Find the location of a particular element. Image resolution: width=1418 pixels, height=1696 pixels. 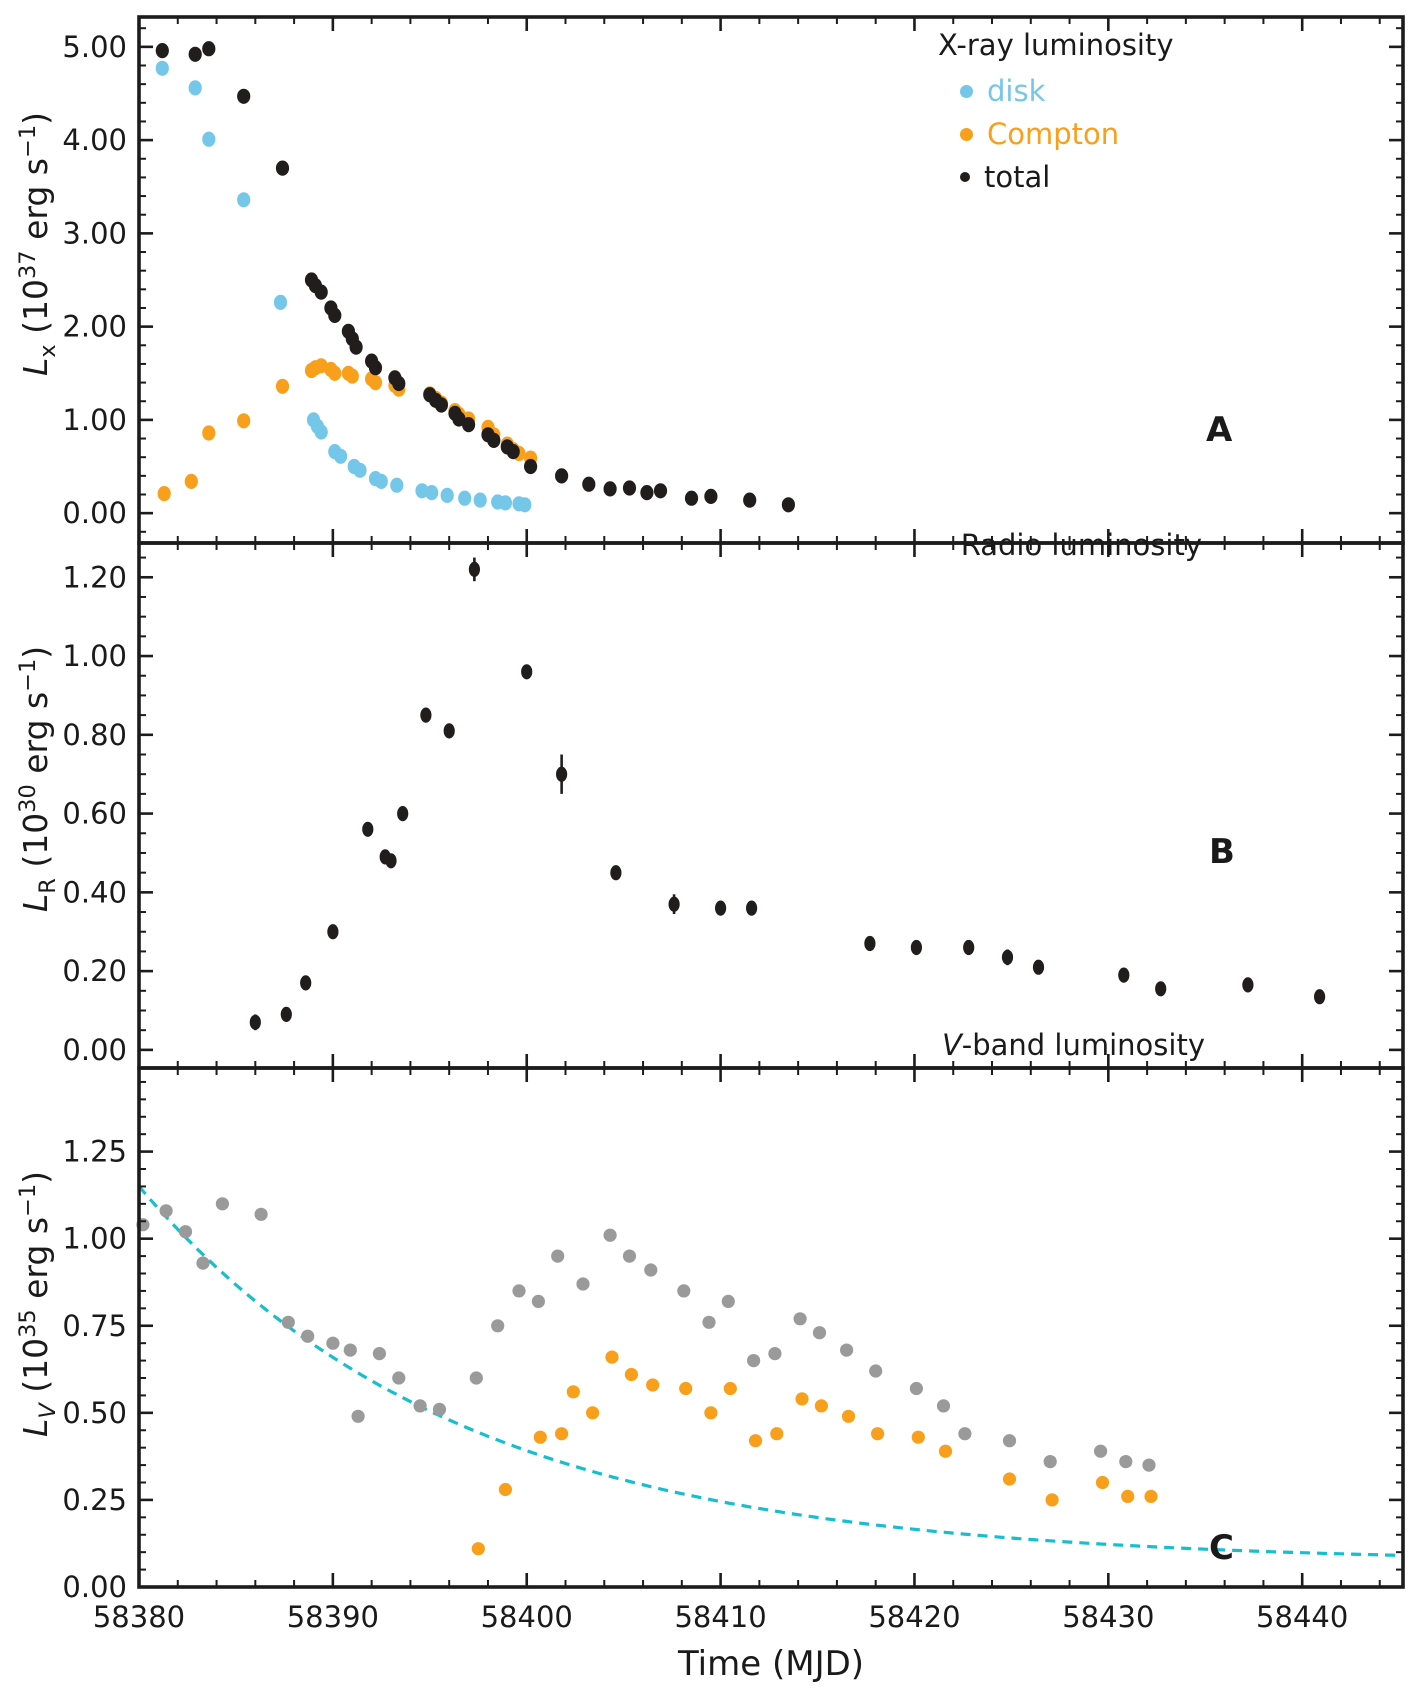

panel-letter-a: A is located at coordinates (1219, 430).